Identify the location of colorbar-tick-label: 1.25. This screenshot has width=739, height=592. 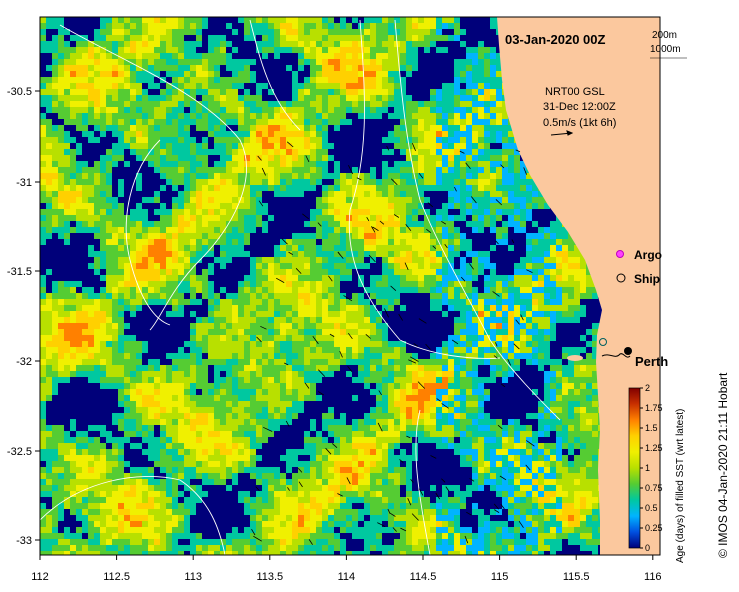
(654, 448).